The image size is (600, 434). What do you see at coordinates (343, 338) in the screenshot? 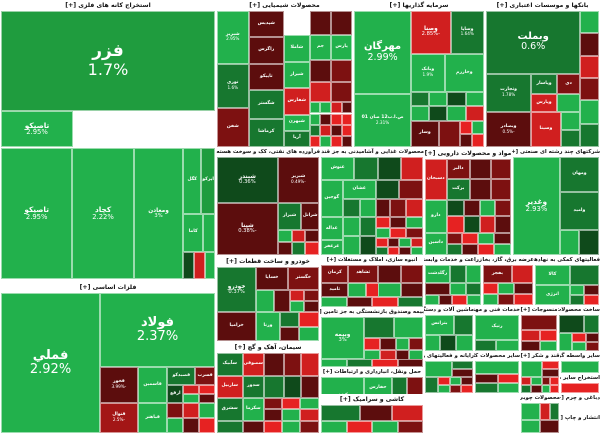
I see `treemap-tile: وبیمه 3%` at bounding box center [343, 338].